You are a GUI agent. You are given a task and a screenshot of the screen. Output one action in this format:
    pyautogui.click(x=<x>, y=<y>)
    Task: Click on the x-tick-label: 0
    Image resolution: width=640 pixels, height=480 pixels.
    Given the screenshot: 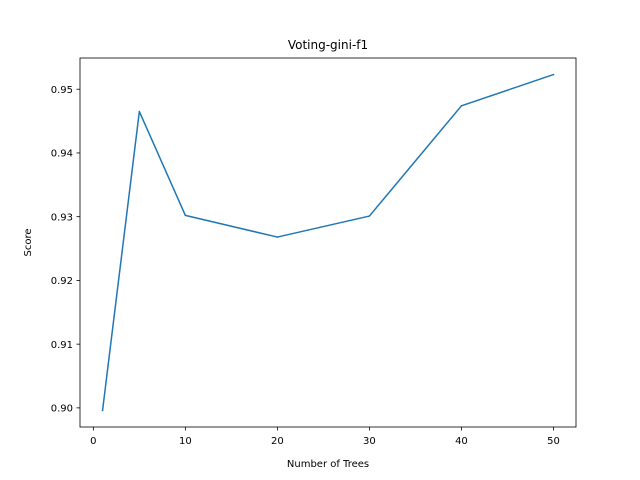 What is the action you would take?
    pyautogui.click(x=93, y=441)
    